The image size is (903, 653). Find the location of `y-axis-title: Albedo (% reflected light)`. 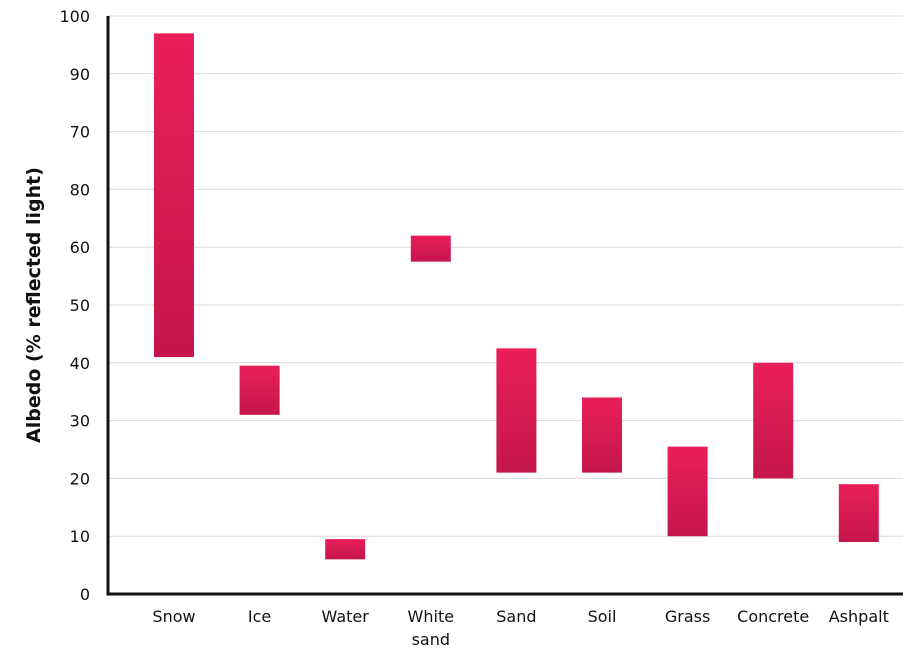

y-axis-title: Albedo (% reflected light) is located at coordinates (34, 305).